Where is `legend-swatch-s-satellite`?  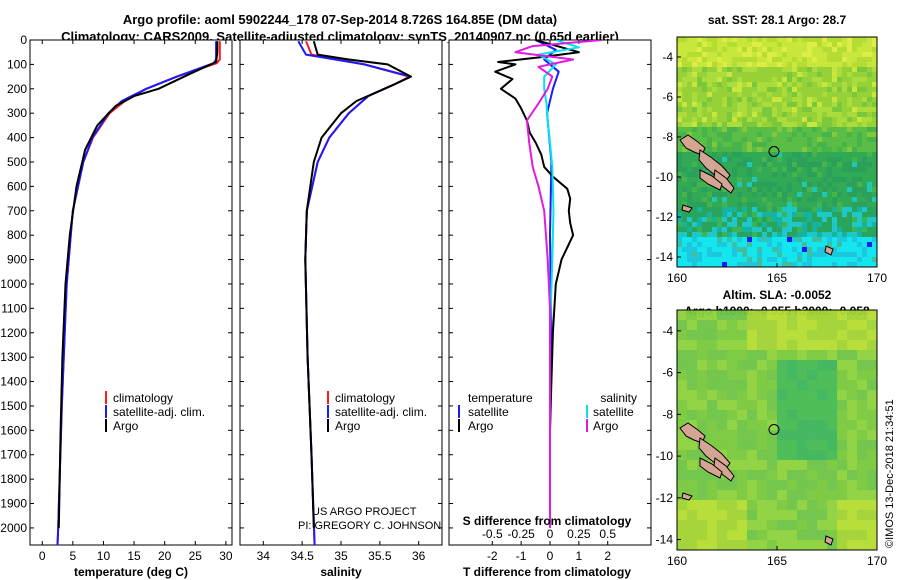
legend-swatch-s-satellite is located at coordinates (587, 411).